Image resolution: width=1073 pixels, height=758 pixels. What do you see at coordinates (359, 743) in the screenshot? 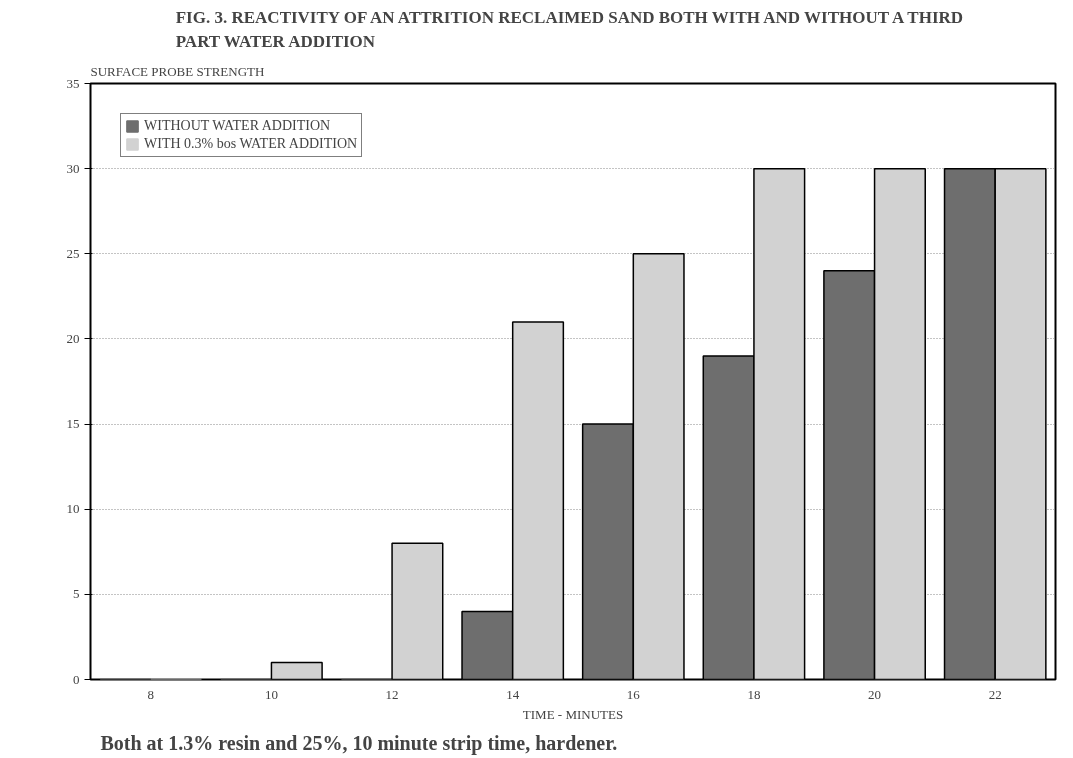
I see `text: Both at 1.3% resin and 25%, 10 minute strip time, hardener.` at bounding box center [359, 743].